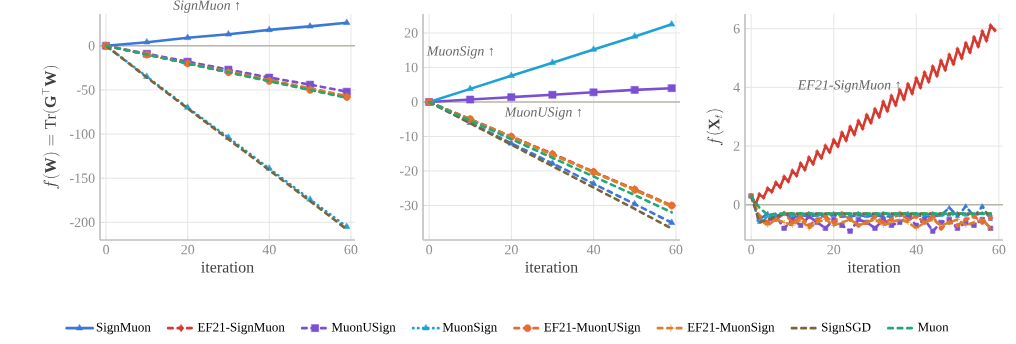 Image resolution: width=1016 pixels, height=344 pixels. I want to click on y-tick-label: -200, so click(82, 222).